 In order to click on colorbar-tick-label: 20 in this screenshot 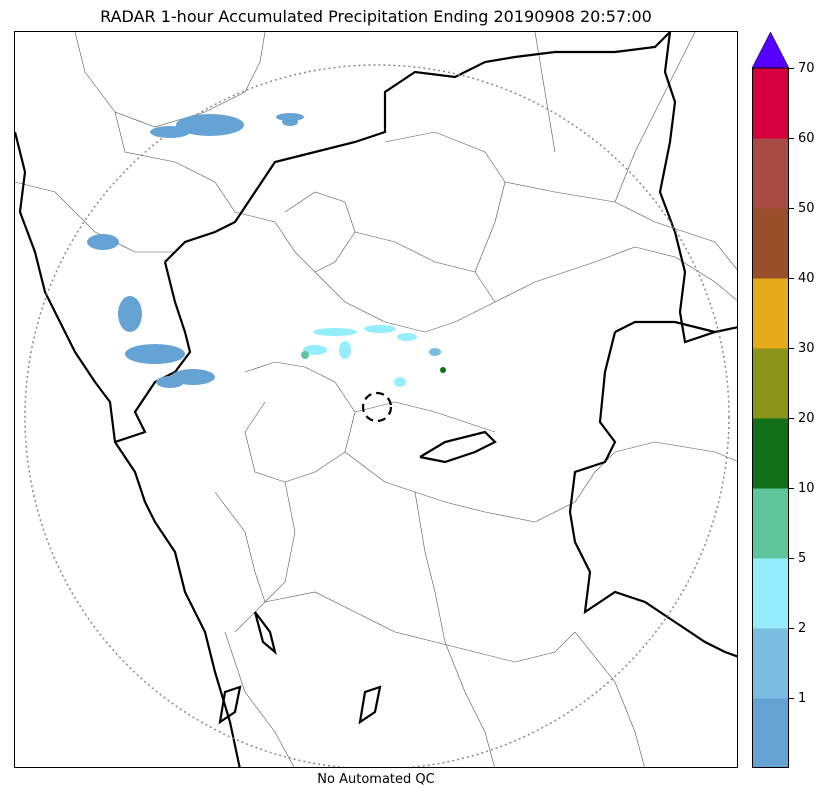, I will do `click(806, 418)`.